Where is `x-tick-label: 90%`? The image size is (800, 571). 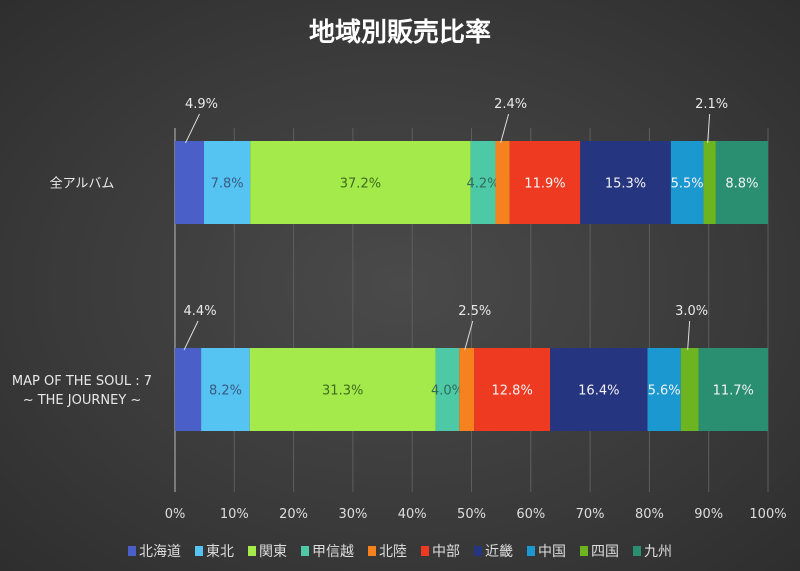
x-tick-label: 90% is located at coordinates (708, 514).